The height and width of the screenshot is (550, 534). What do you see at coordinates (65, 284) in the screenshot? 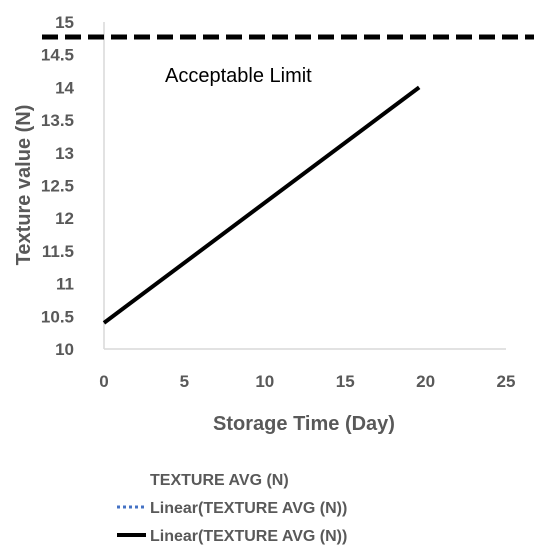
I see `y-tick-label: 11` at bounding box center [65, 284].